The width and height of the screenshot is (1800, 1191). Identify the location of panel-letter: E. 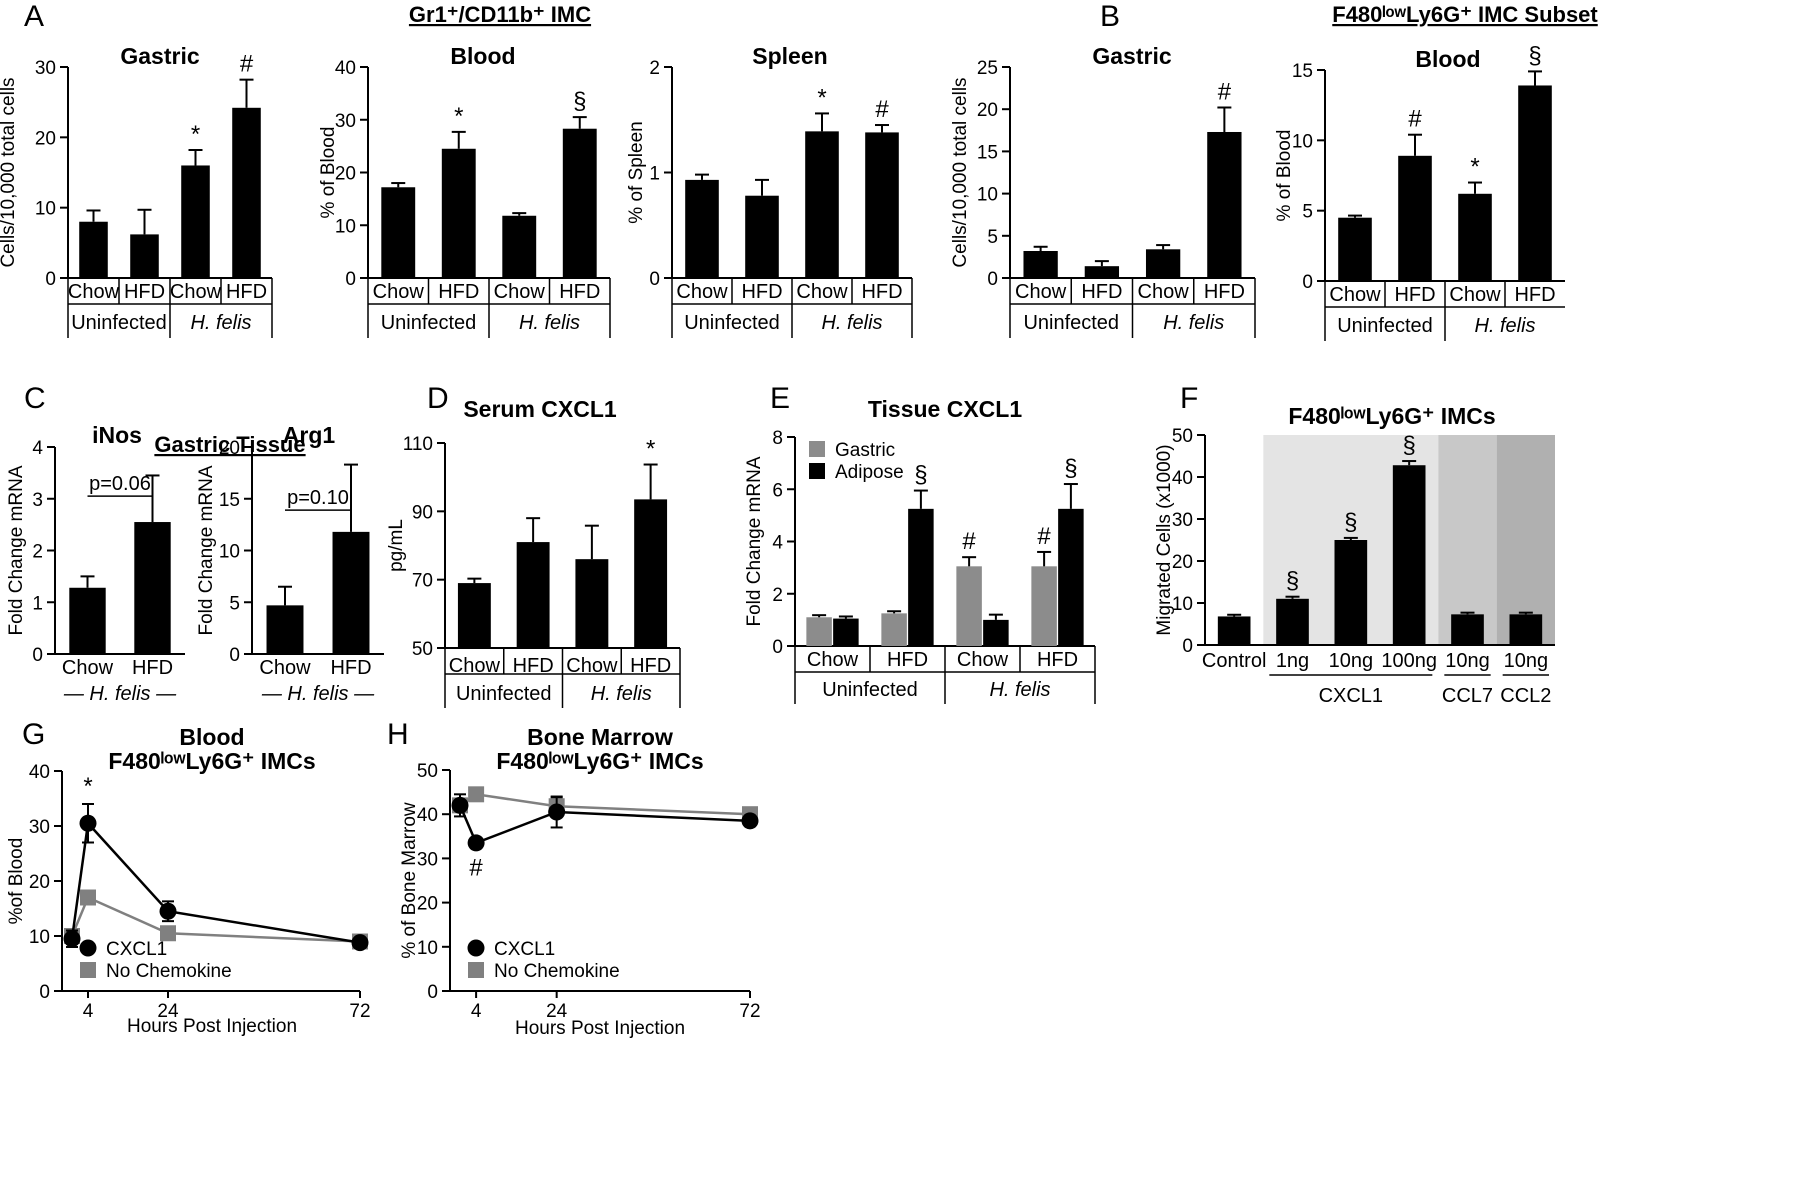
(780, 398).